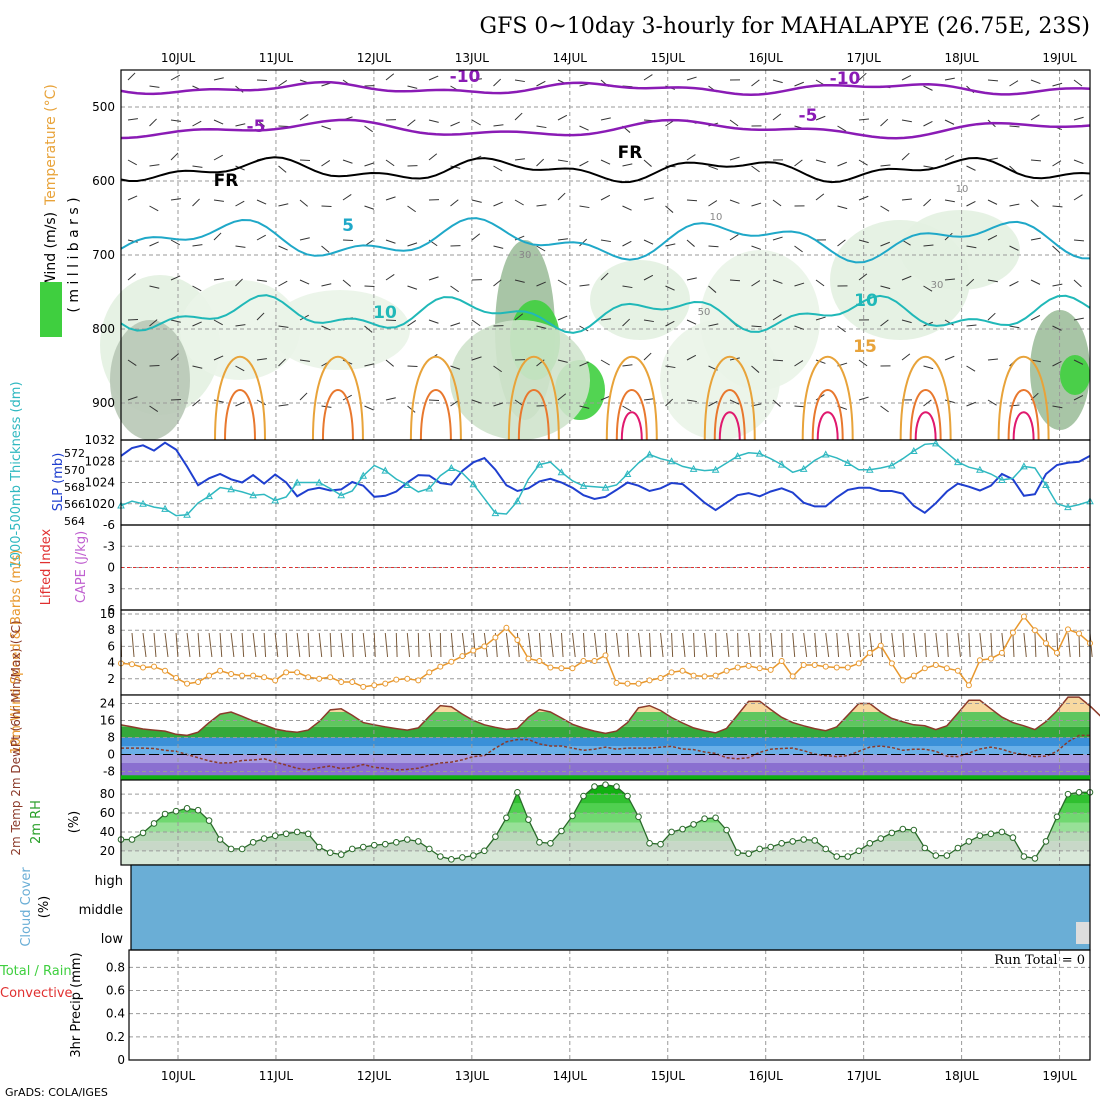 Image resolution: width=1100 pixels, height=1100 pixels. I want to click on precip-convective-label: Convective, so click(36, 993).